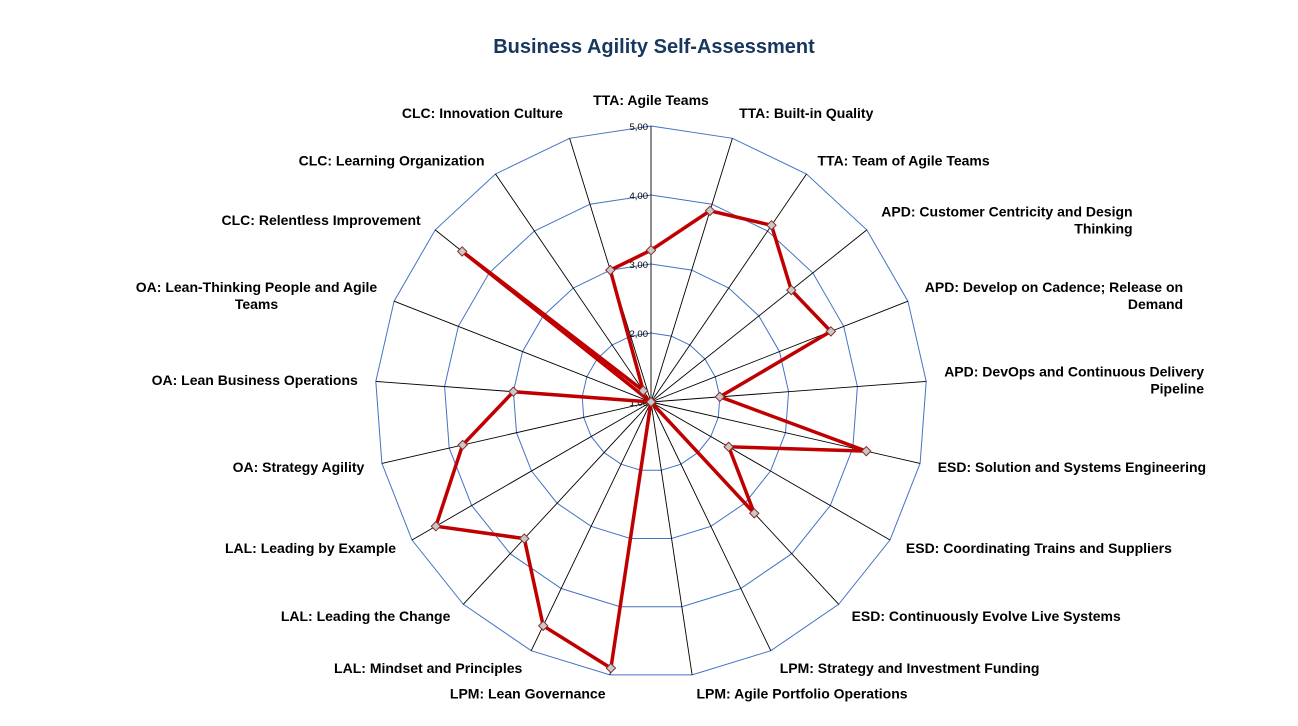  I want to click on category-label: LPM: Agile Portfolio Operations, so click(802, 694).